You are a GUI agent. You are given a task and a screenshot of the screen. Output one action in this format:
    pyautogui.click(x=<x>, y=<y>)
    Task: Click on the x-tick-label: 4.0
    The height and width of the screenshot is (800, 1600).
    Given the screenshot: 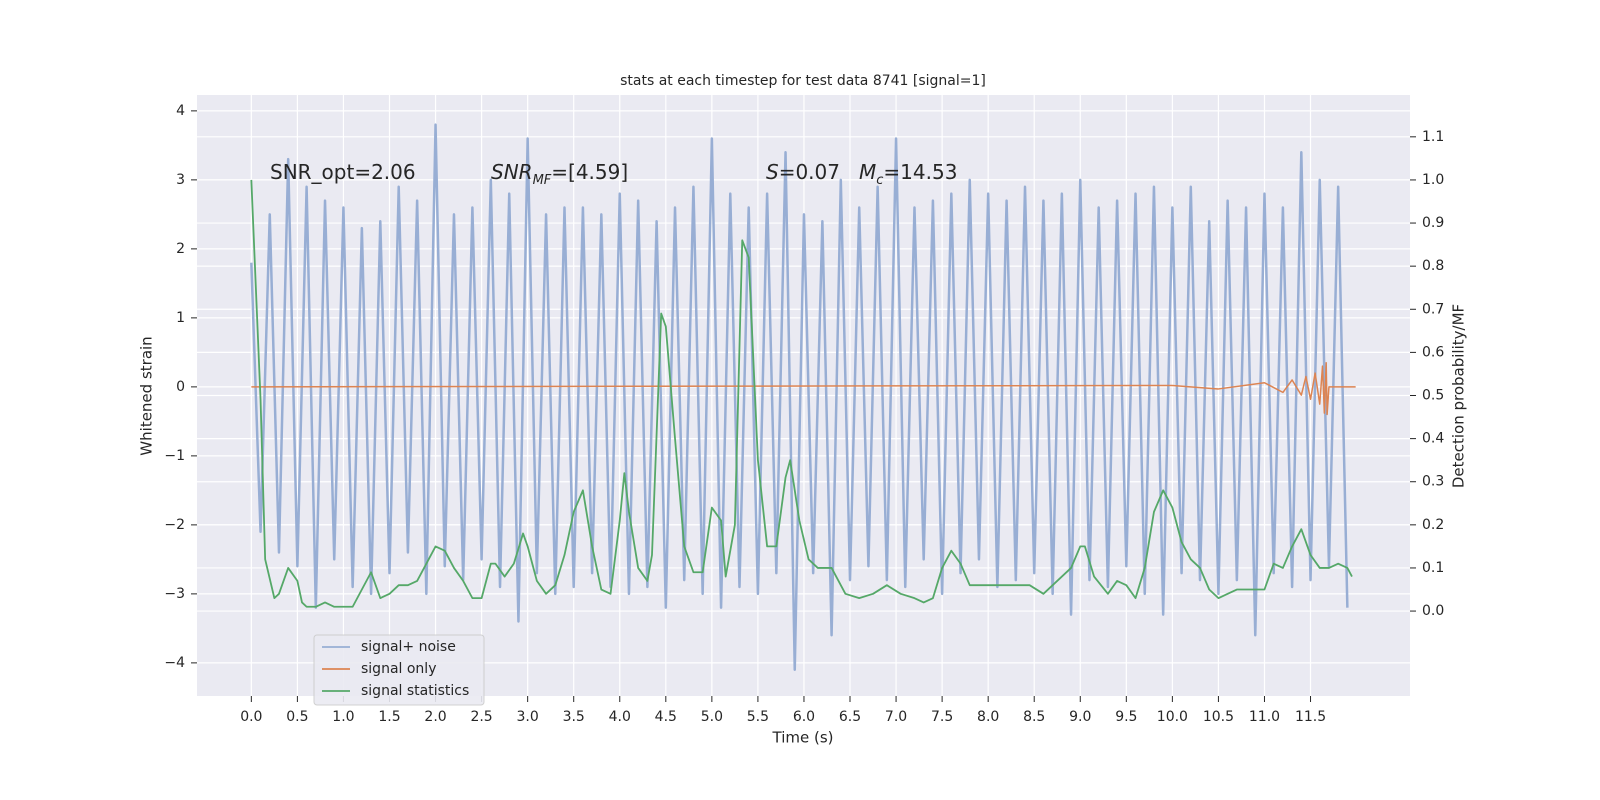 What is the action you would take?
    pyautogui.click(x=620, y=717)
    